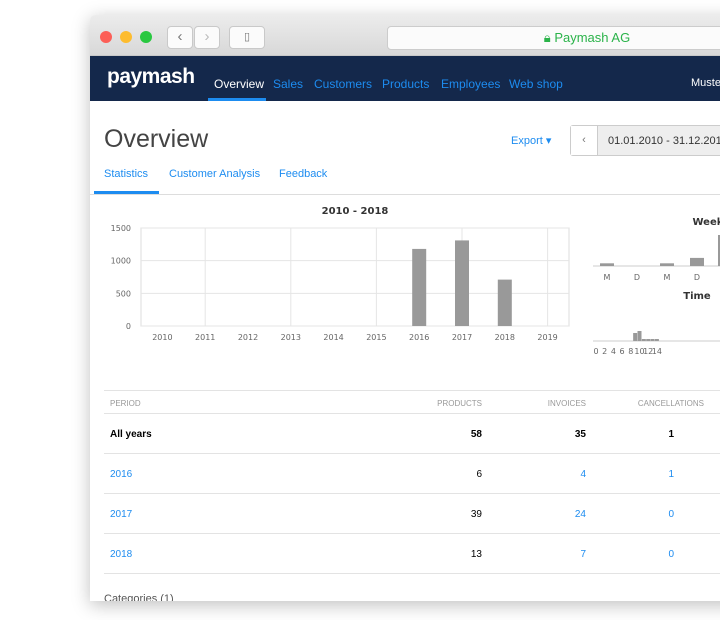  I want to click on nav-products: Products, so click(406, 84).